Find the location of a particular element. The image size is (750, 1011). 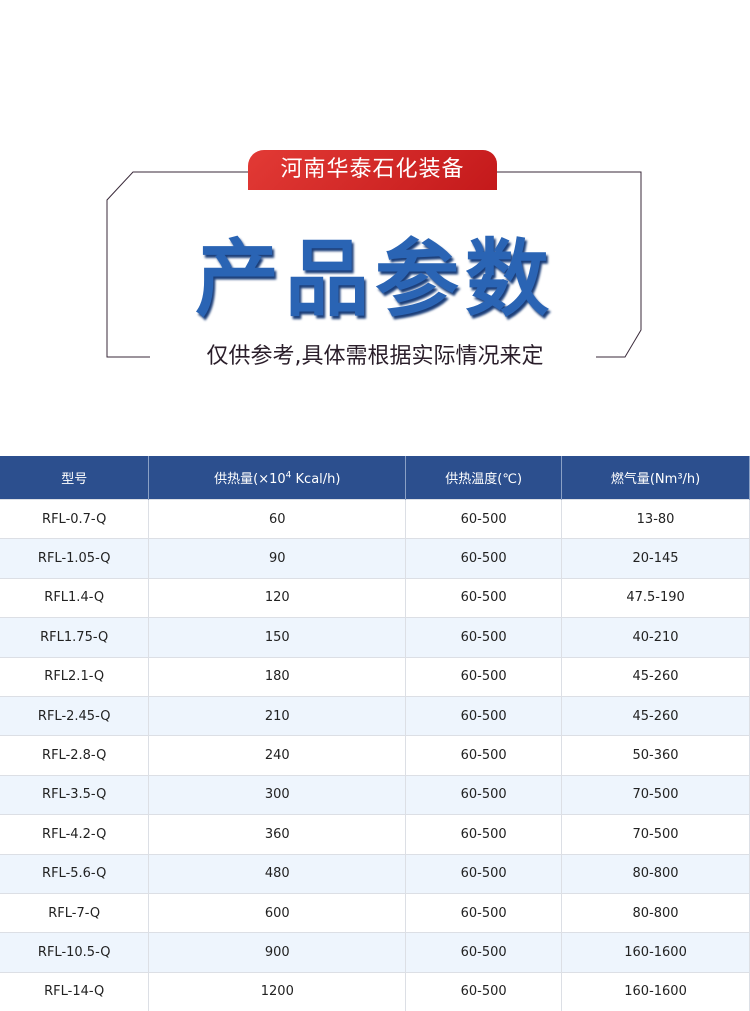

table-row: RFL-10.5-Q 900 60-500 160-1600 is located at coordinates (375, 952).